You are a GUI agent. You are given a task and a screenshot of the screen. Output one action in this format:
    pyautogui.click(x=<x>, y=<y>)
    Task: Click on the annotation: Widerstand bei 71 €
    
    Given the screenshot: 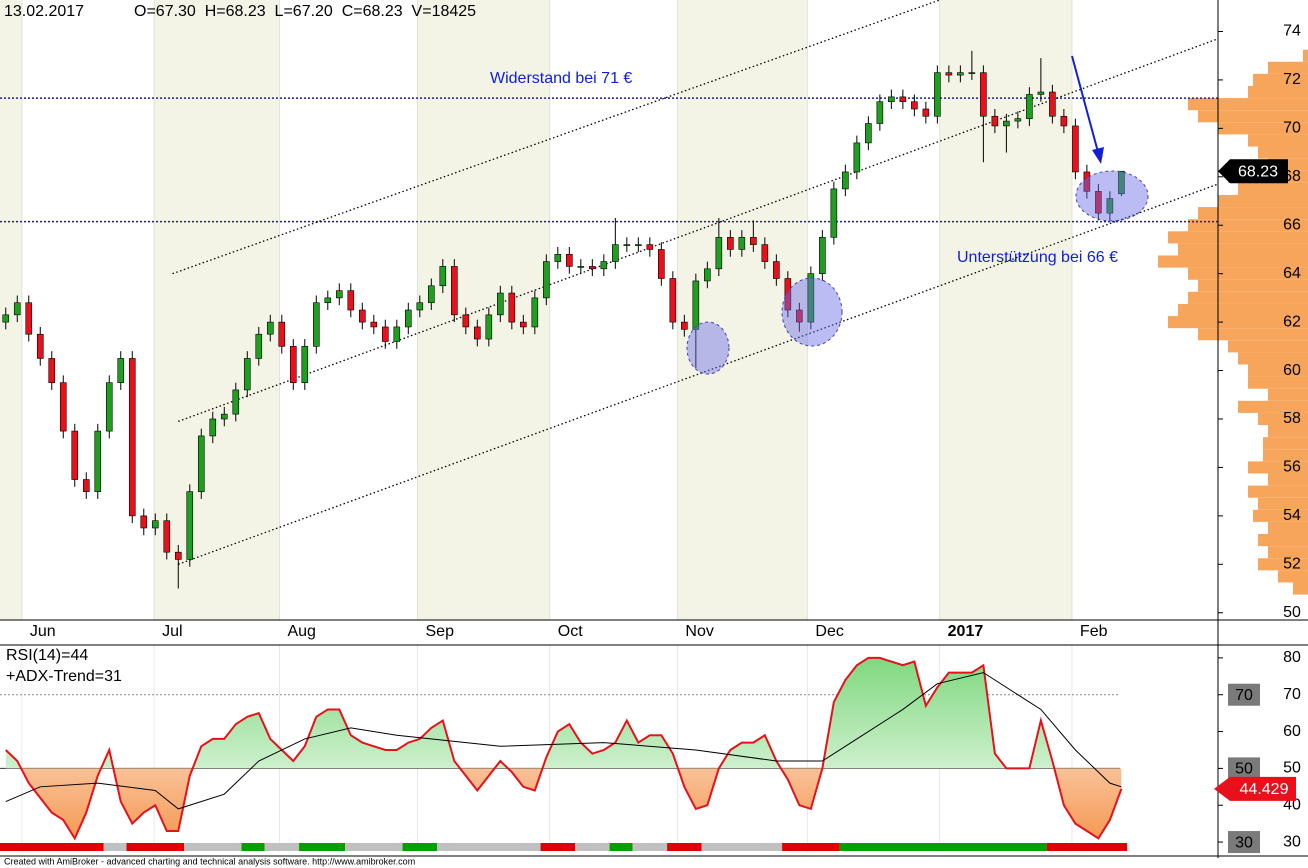 What is the action you would take?
    pyautogui.click(x=561, y=78)
    